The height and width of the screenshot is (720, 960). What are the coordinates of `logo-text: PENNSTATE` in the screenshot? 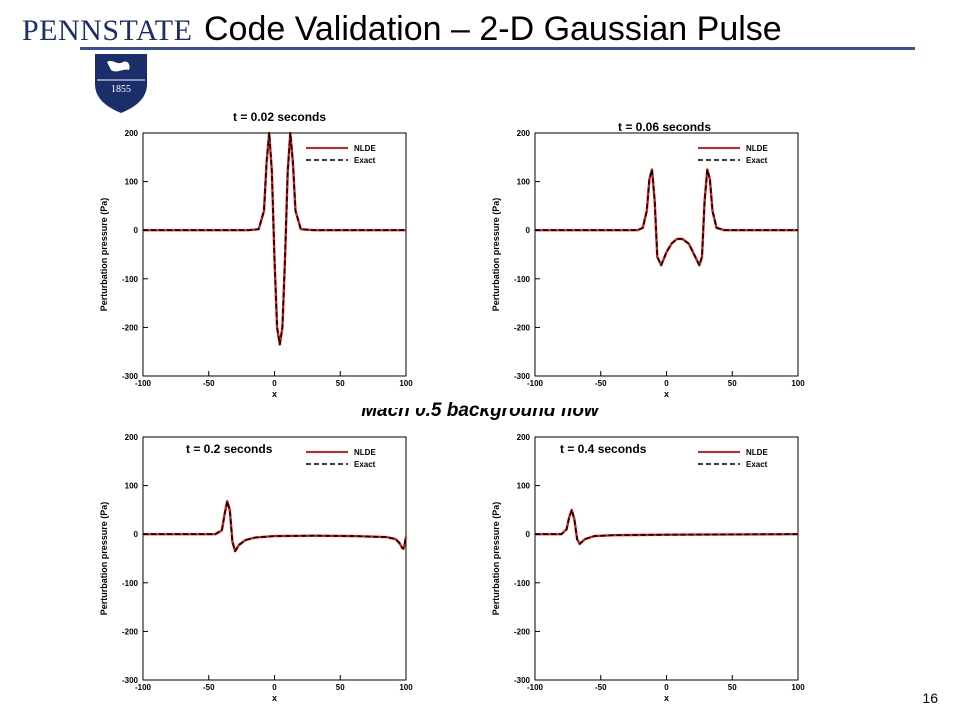 It's located at (107, 30).